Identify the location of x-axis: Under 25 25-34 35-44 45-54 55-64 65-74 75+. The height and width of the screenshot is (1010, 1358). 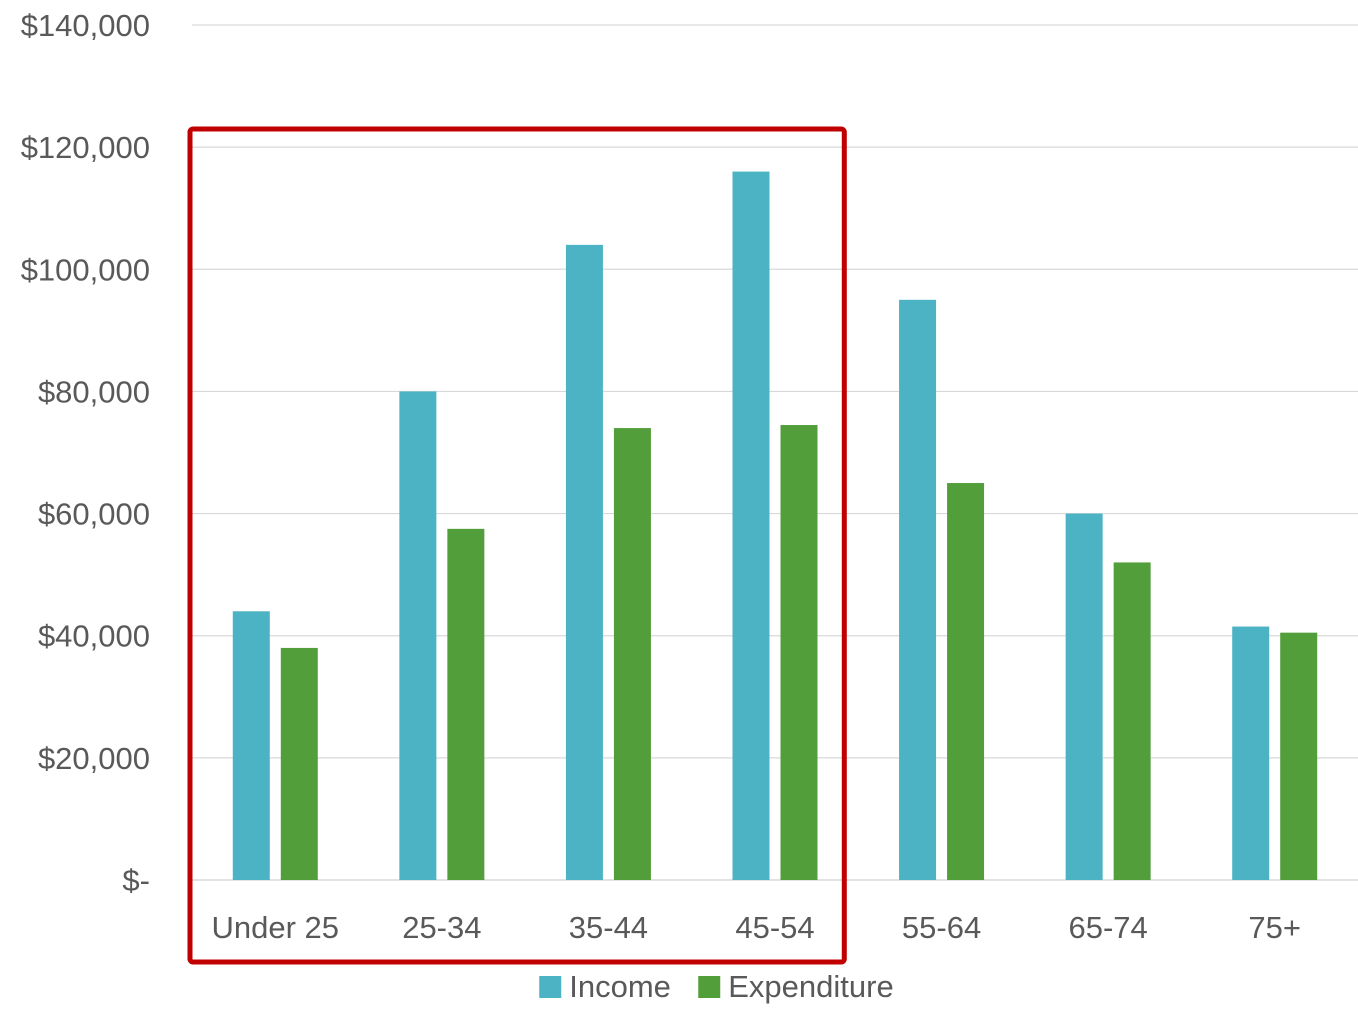
(756, 927).